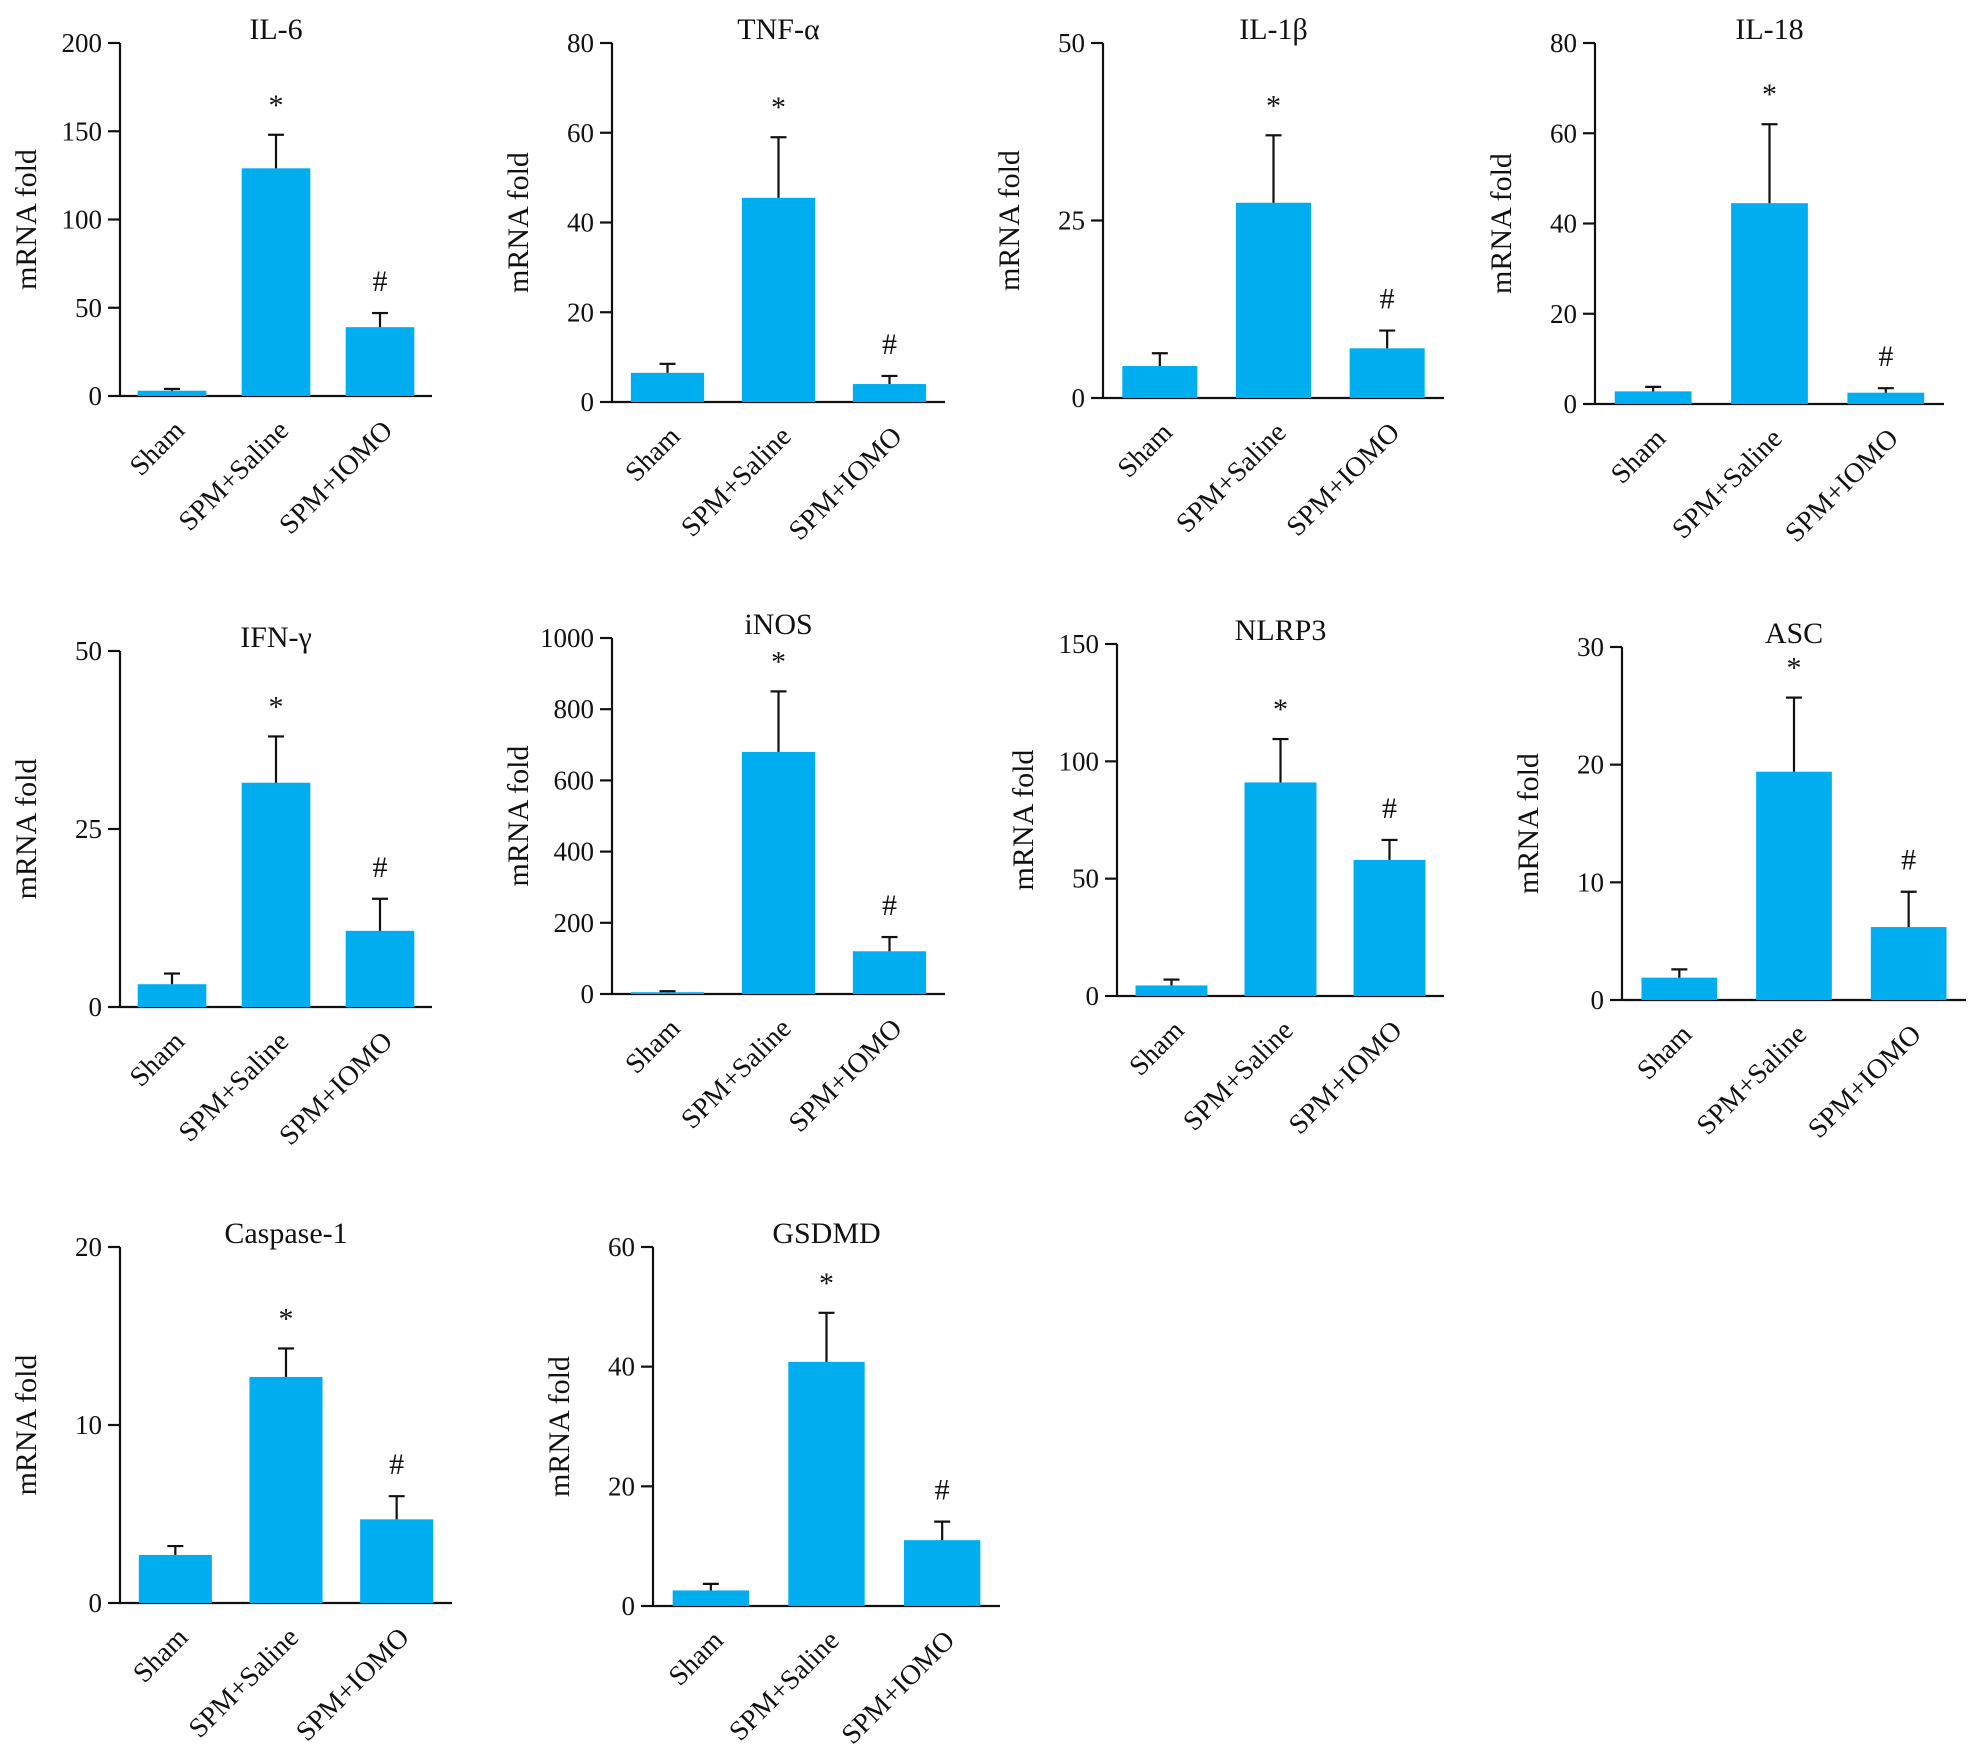 Image resolution: width=1977 pixels, height=1750 pixels. I want to click on y-tick-label: 150, so click(1079, 644).